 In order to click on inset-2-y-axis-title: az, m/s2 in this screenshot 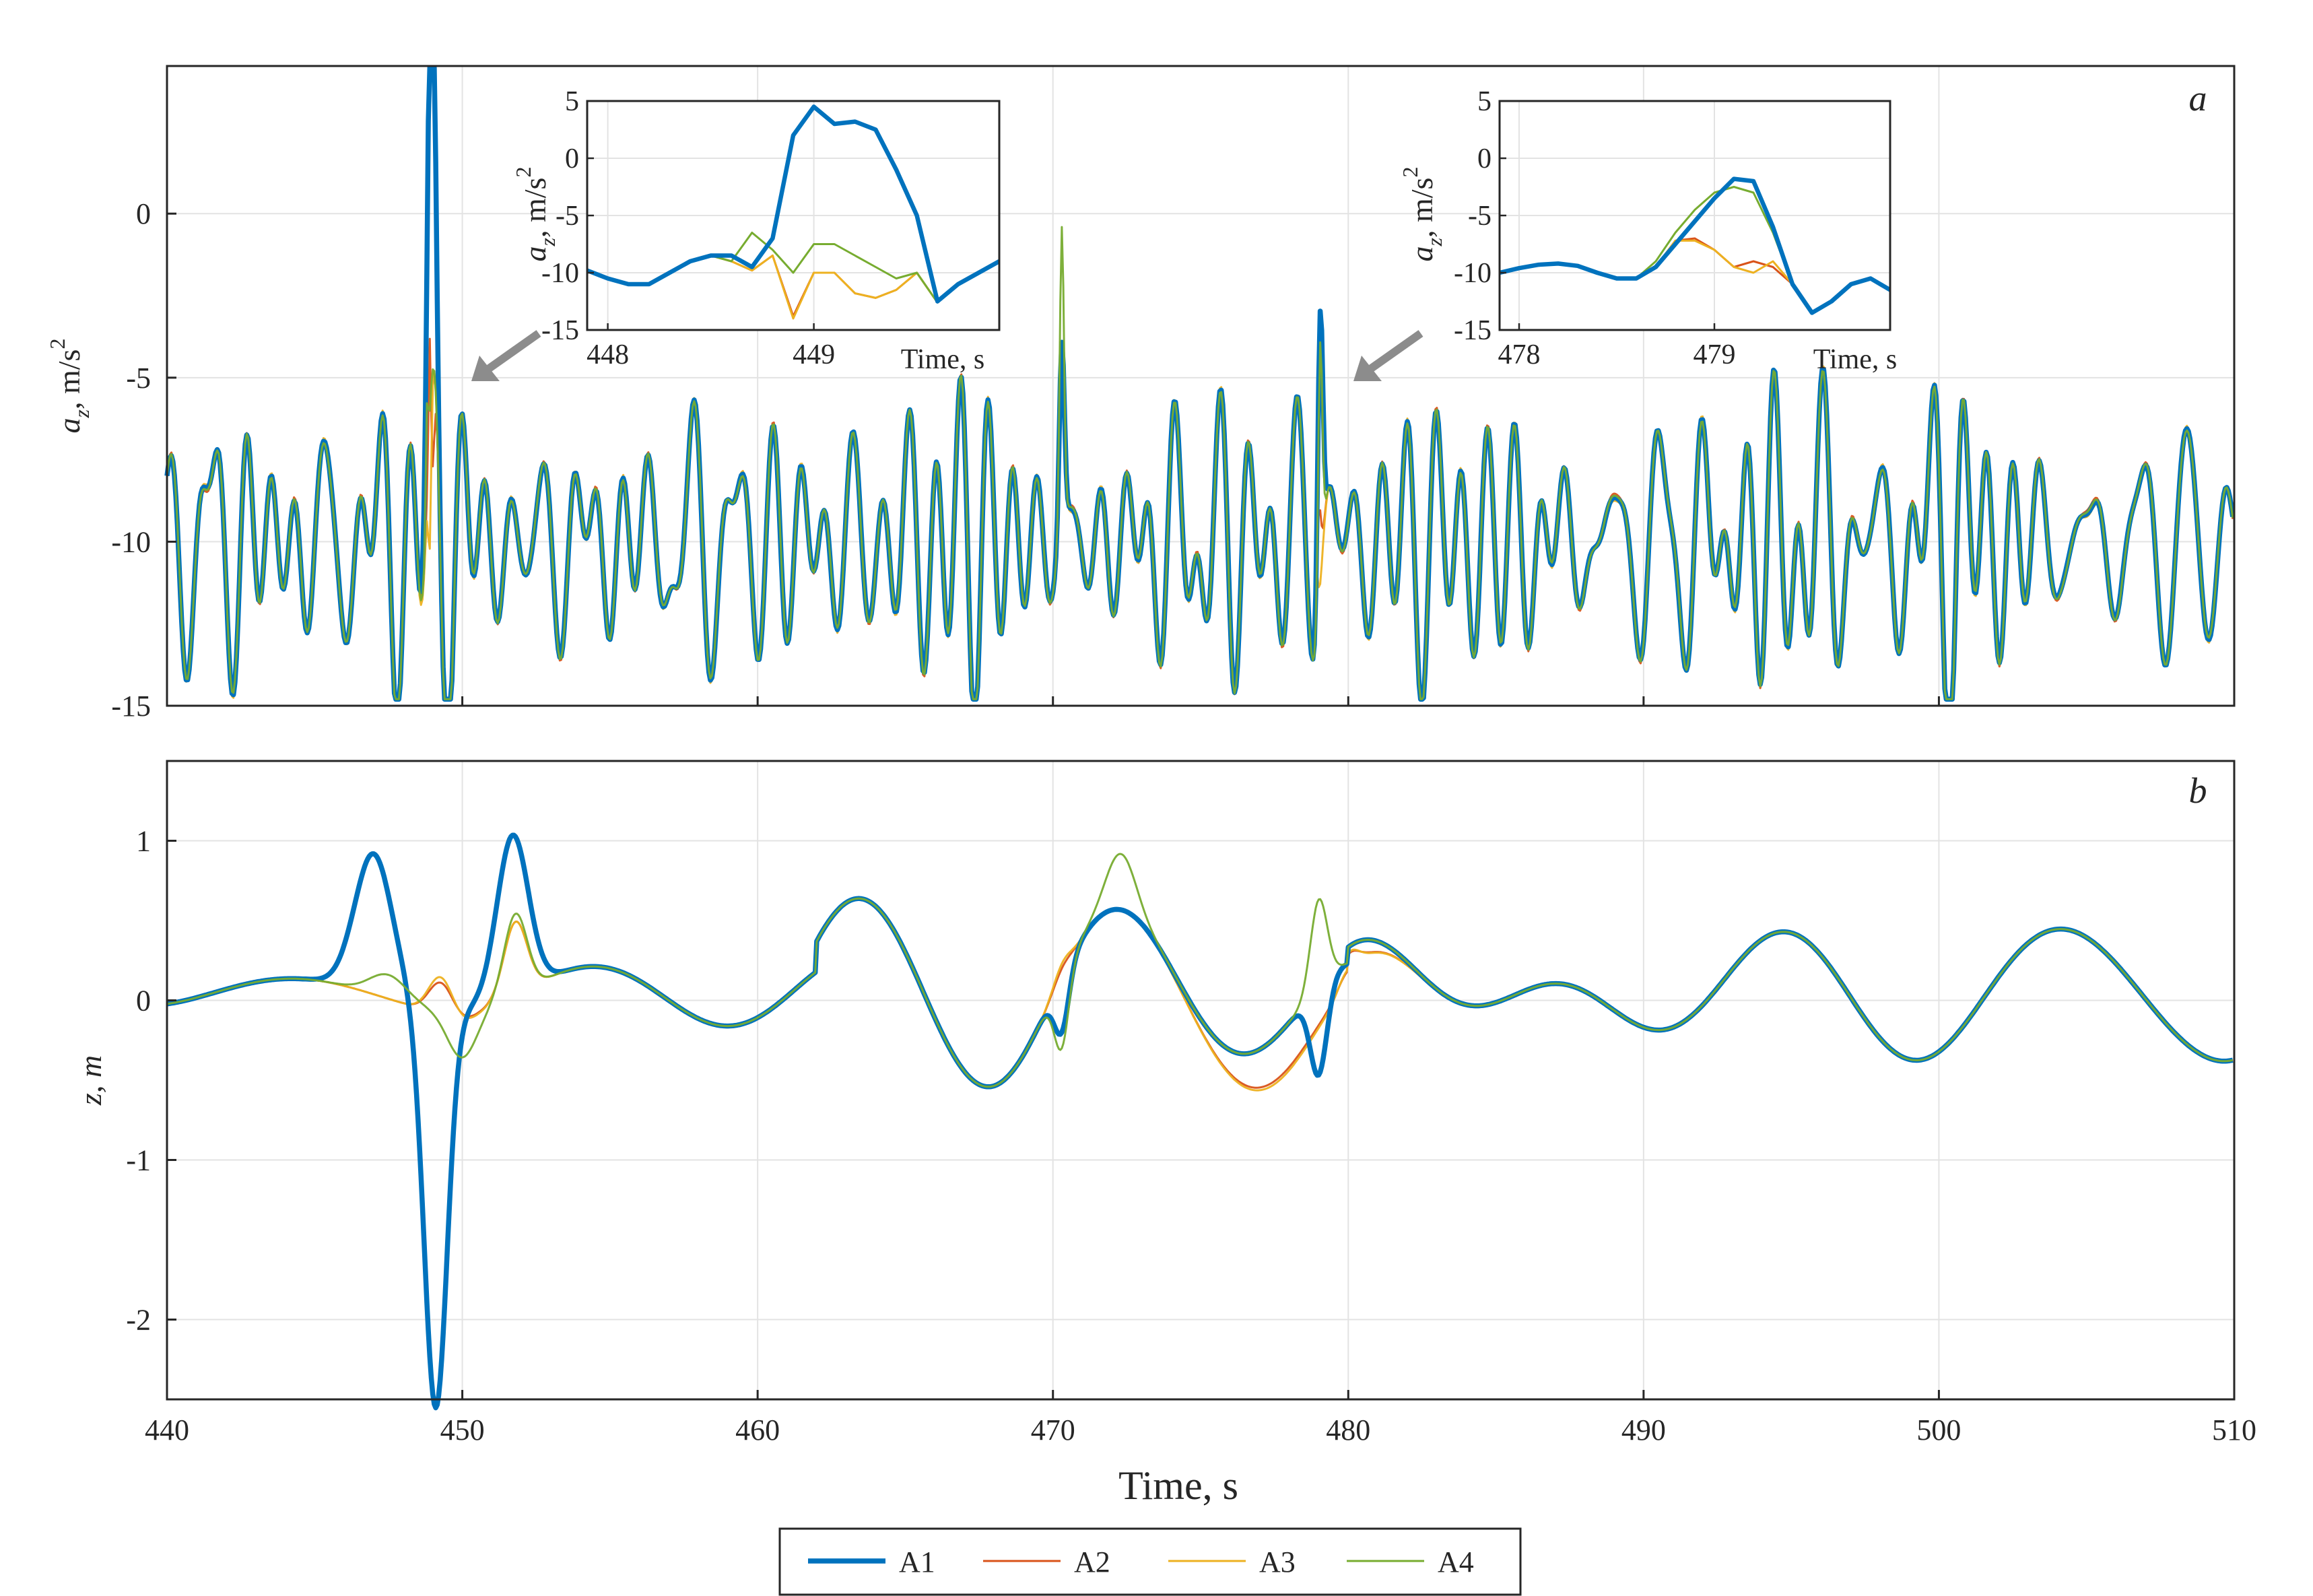, I will do `click(1422, 214)`.